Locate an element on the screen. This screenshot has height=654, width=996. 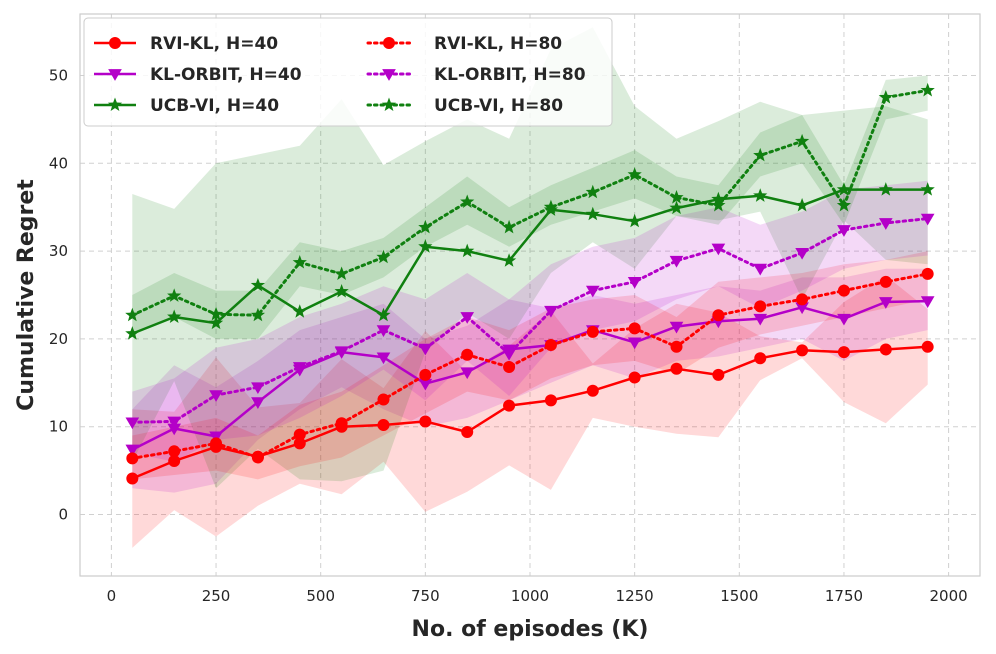
x-tick-label: 250 is located at coordinates (216, 596).